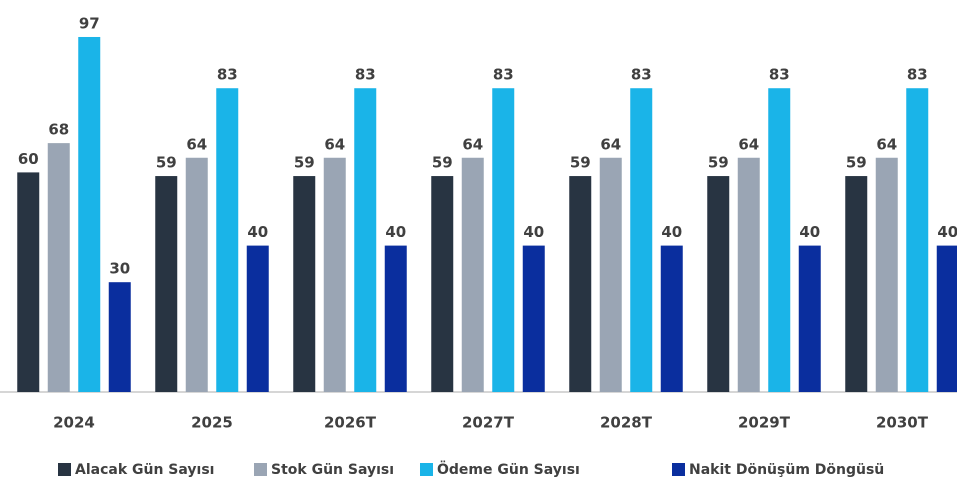 This screenshot has height=491, width=957. I want to click on data-label: 60, so click(28, 159).